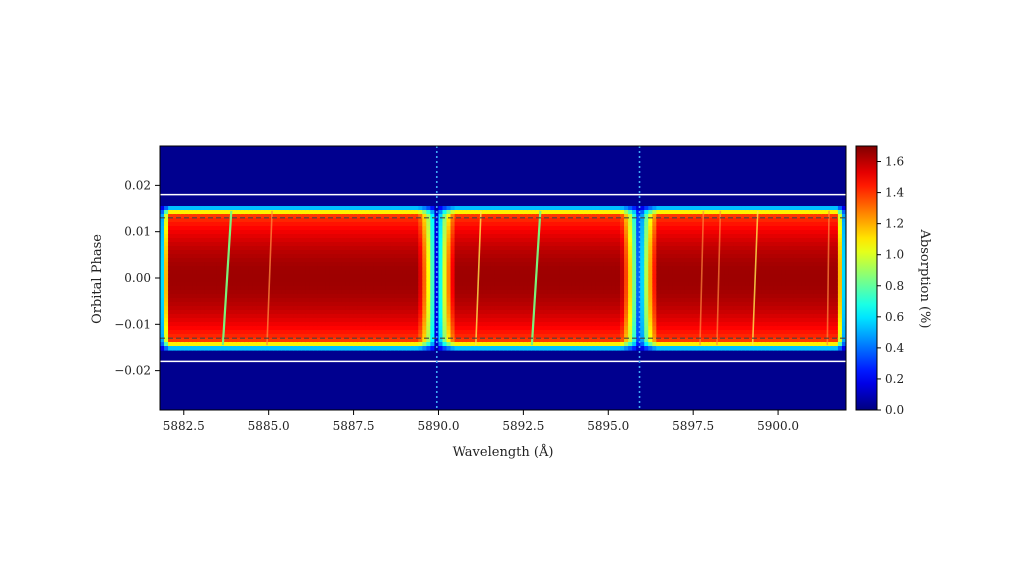  I want to click on heatmap-column, so click(638, 278).